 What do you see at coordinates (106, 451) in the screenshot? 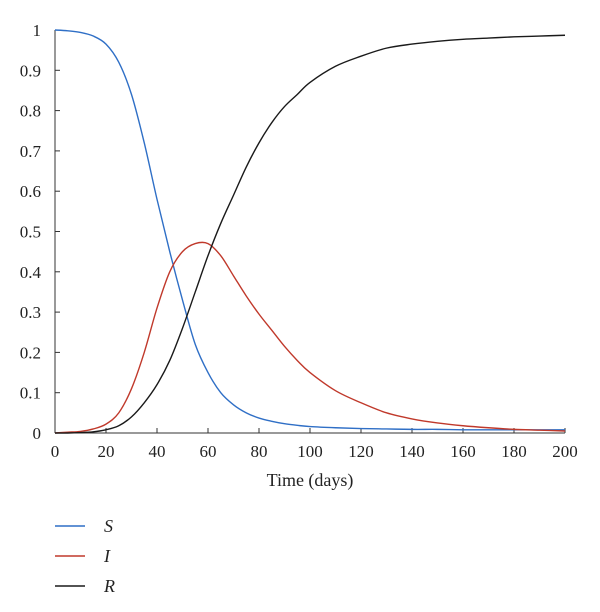
I see `x-tick-label: 20` at bounding box center [106, 451].